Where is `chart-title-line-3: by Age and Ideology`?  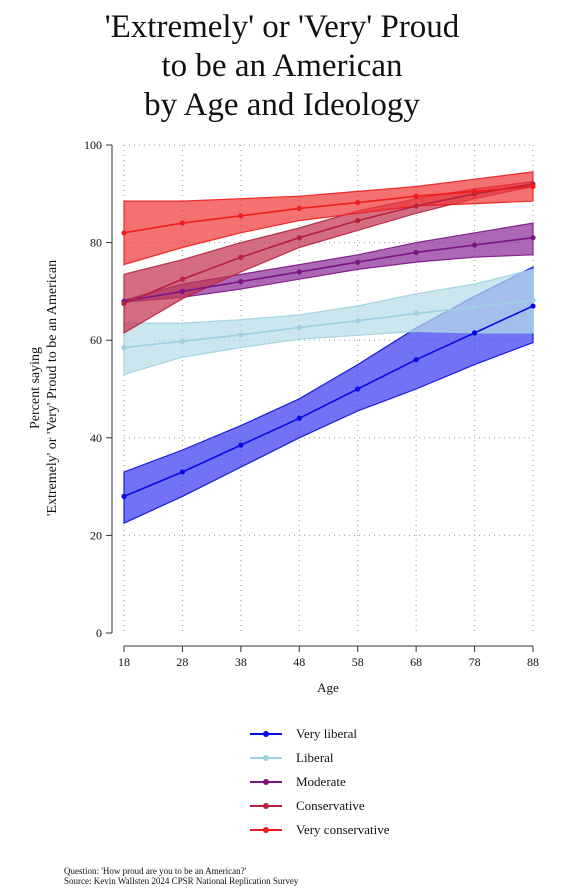 chart-title-line-3: by Age and Ideology is located at coordinates (282, 105).